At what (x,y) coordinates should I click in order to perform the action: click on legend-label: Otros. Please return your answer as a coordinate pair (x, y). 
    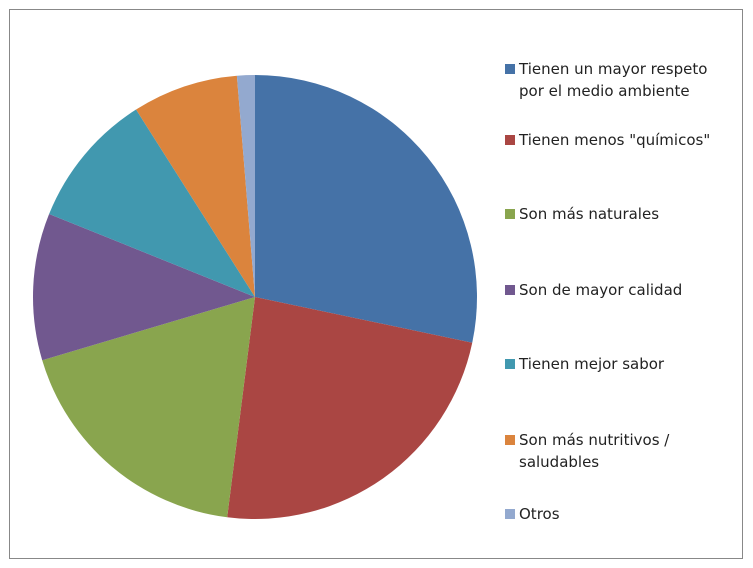
    Looking at the image, I should click on (539, 514).